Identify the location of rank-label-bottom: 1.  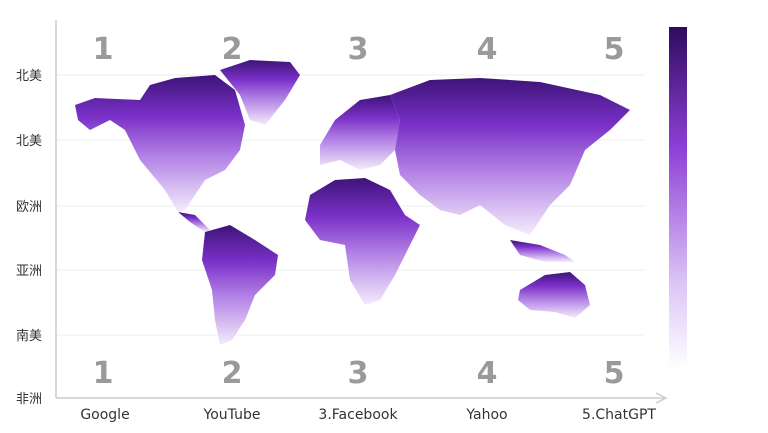
(103, 373).